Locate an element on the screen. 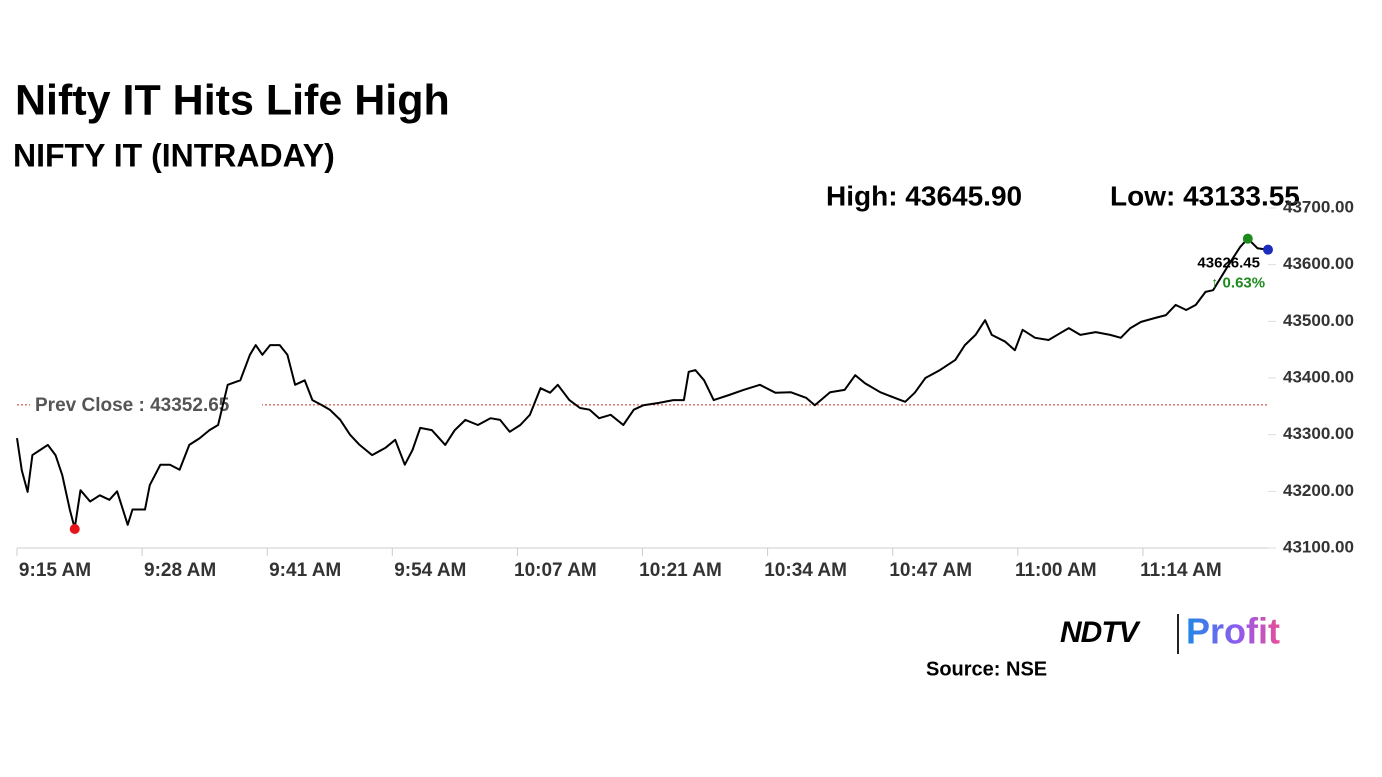 The image size is (1382, 777). x-tick-label: 10:07 AM is located at coordinates (555, 570).